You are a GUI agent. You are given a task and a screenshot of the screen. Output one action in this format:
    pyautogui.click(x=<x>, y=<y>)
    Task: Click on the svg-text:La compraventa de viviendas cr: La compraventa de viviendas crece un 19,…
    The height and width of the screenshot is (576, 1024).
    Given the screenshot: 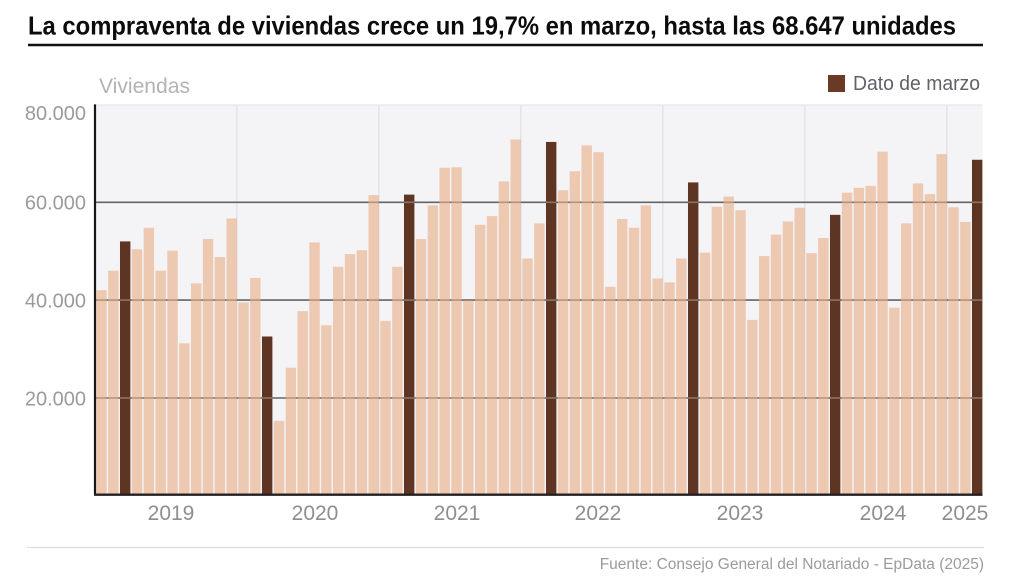 What is the action you would take?
    pyautogui.click(x=492, y=26)
    